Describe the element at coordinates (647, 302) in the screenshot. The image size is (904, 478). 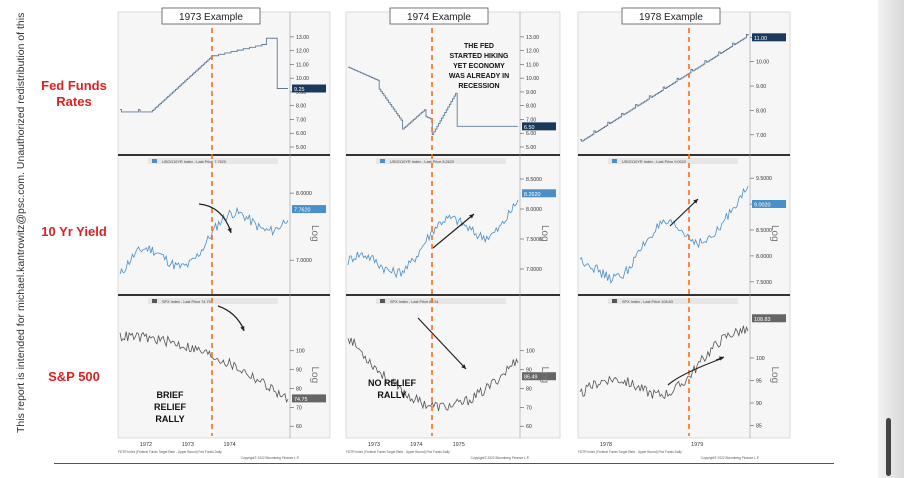
I see `legend-text: SPX Index - Last Price 108.83` at that location.